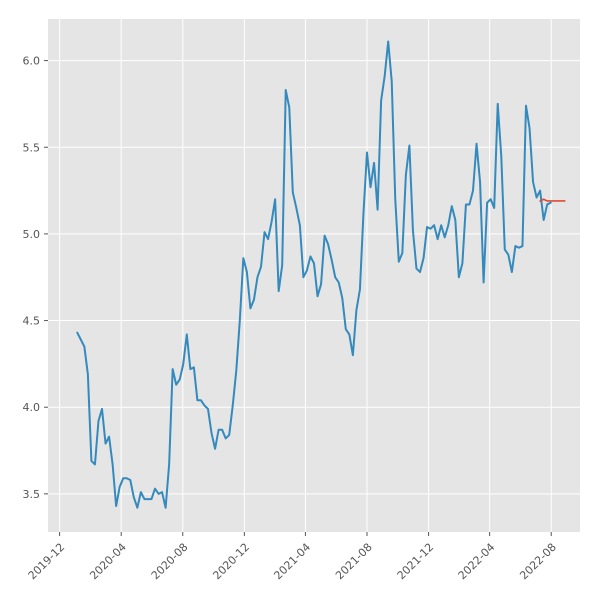 The image size is (600, 600). I want to click on y-tick-label: 5.5, so click(32, 147).